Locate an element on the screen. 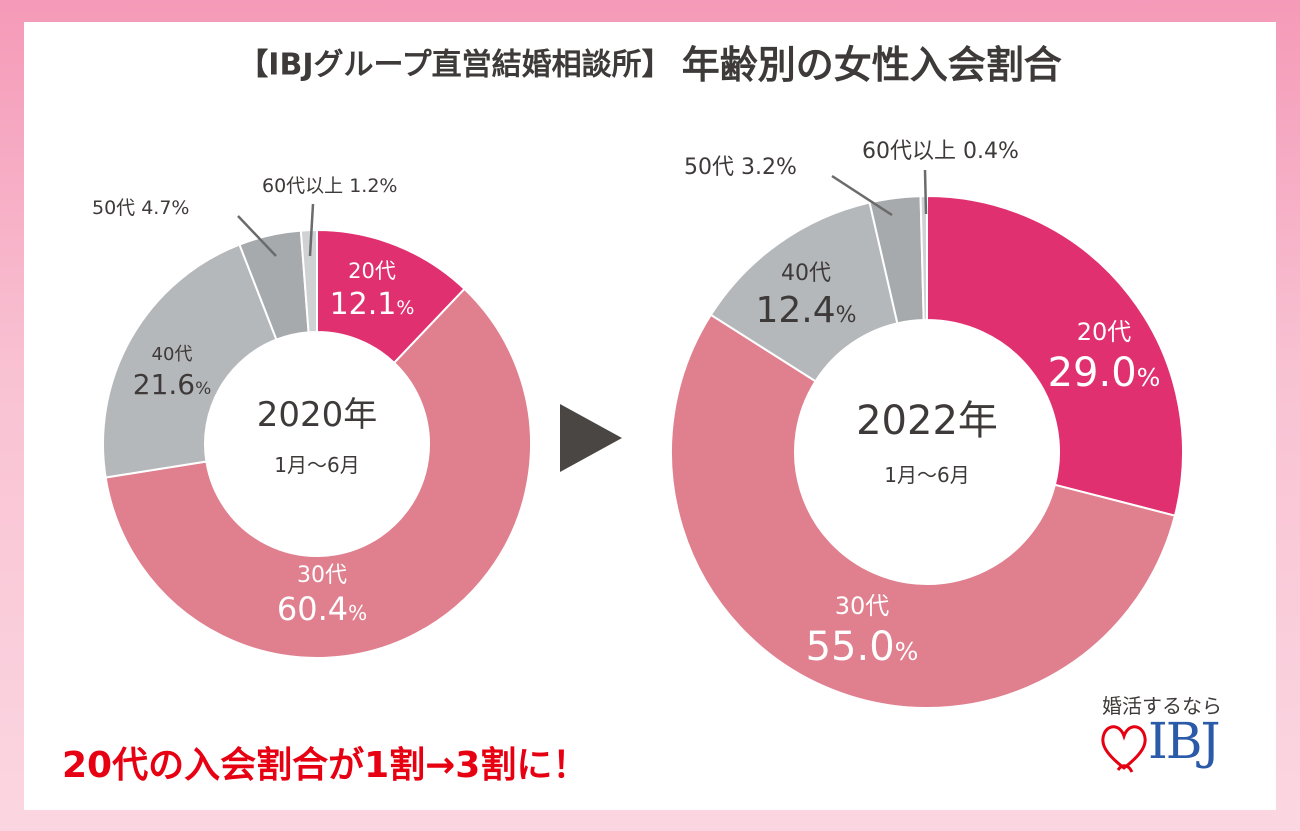  heart-icon is located at coordinates (1124, 749).